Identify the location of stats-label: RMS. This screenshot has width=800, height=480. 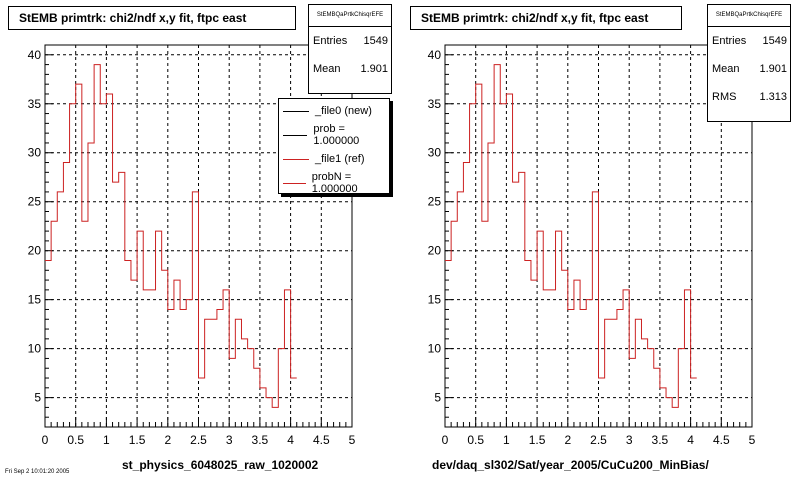
(724, 97).